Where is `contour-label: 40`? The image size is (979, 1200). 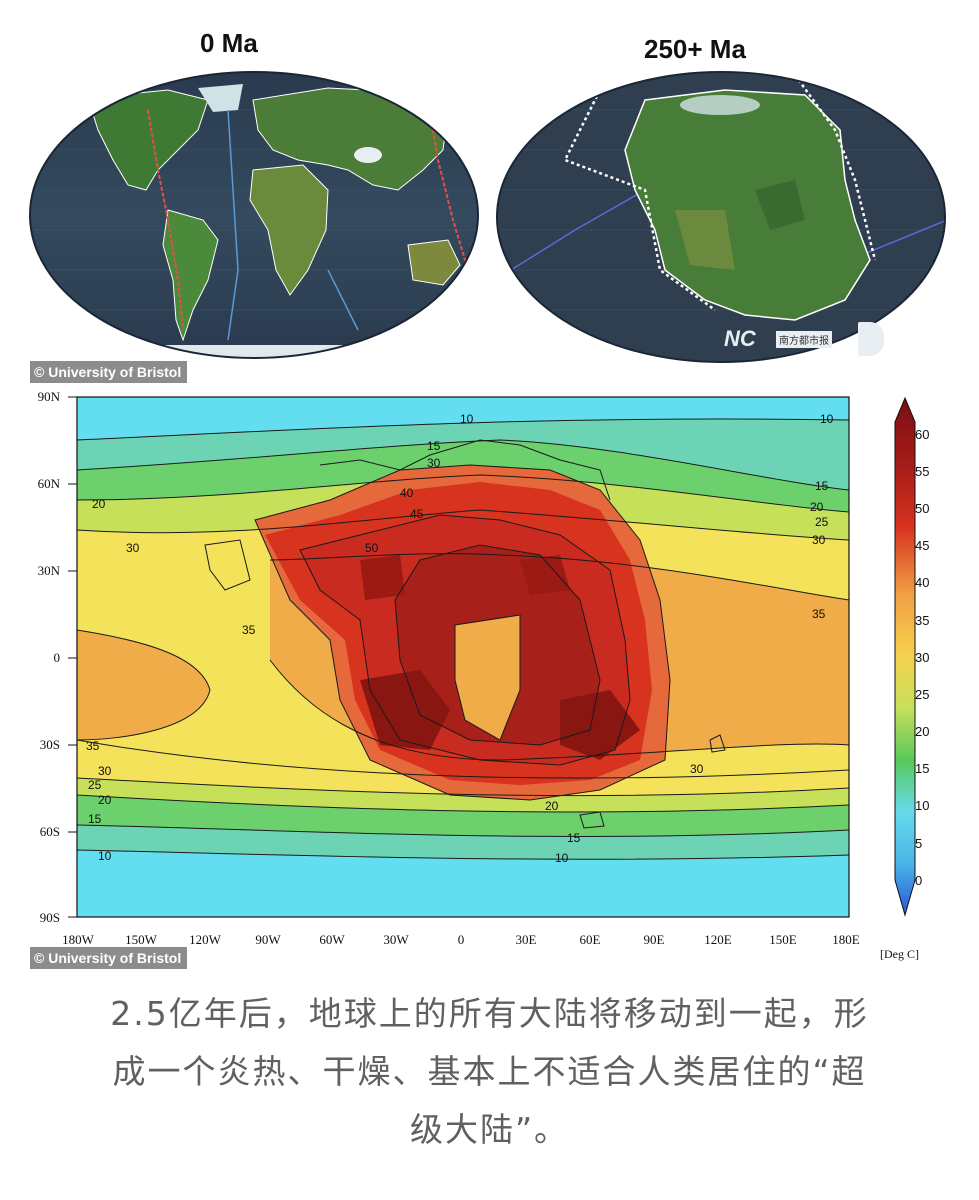 contour-label: 40 is located at coordinates (407, 493).